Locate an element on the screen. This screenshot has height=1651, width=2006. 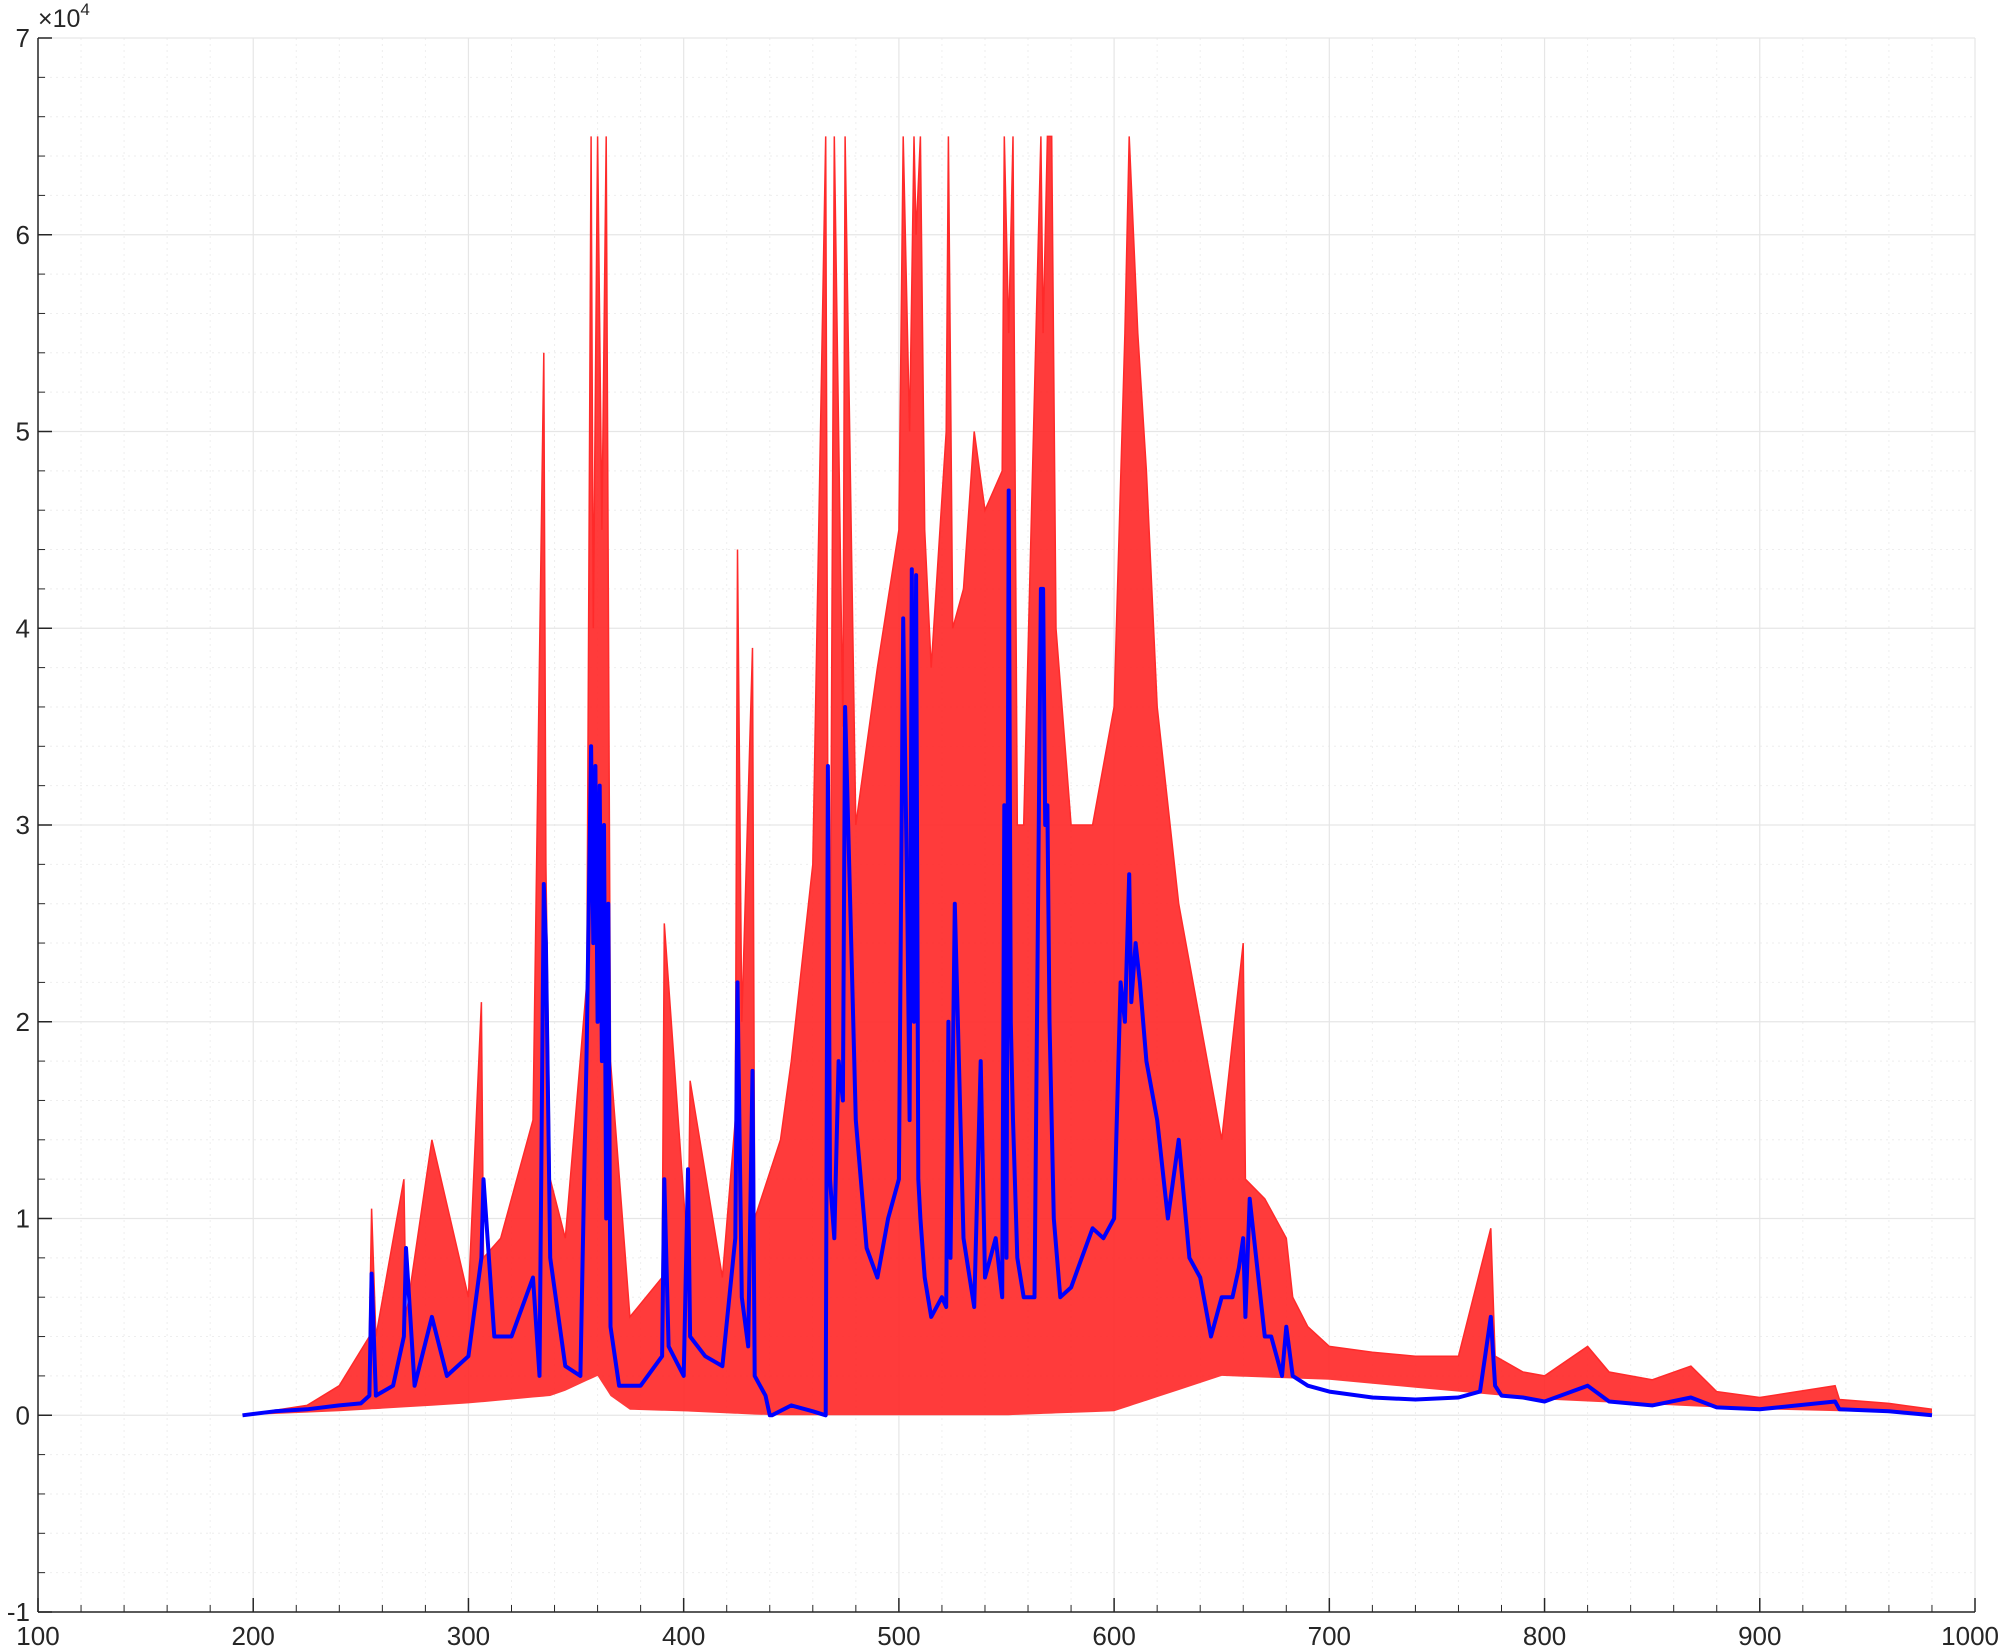
y-tick-label: 7 is located at coordinates (23, 38).